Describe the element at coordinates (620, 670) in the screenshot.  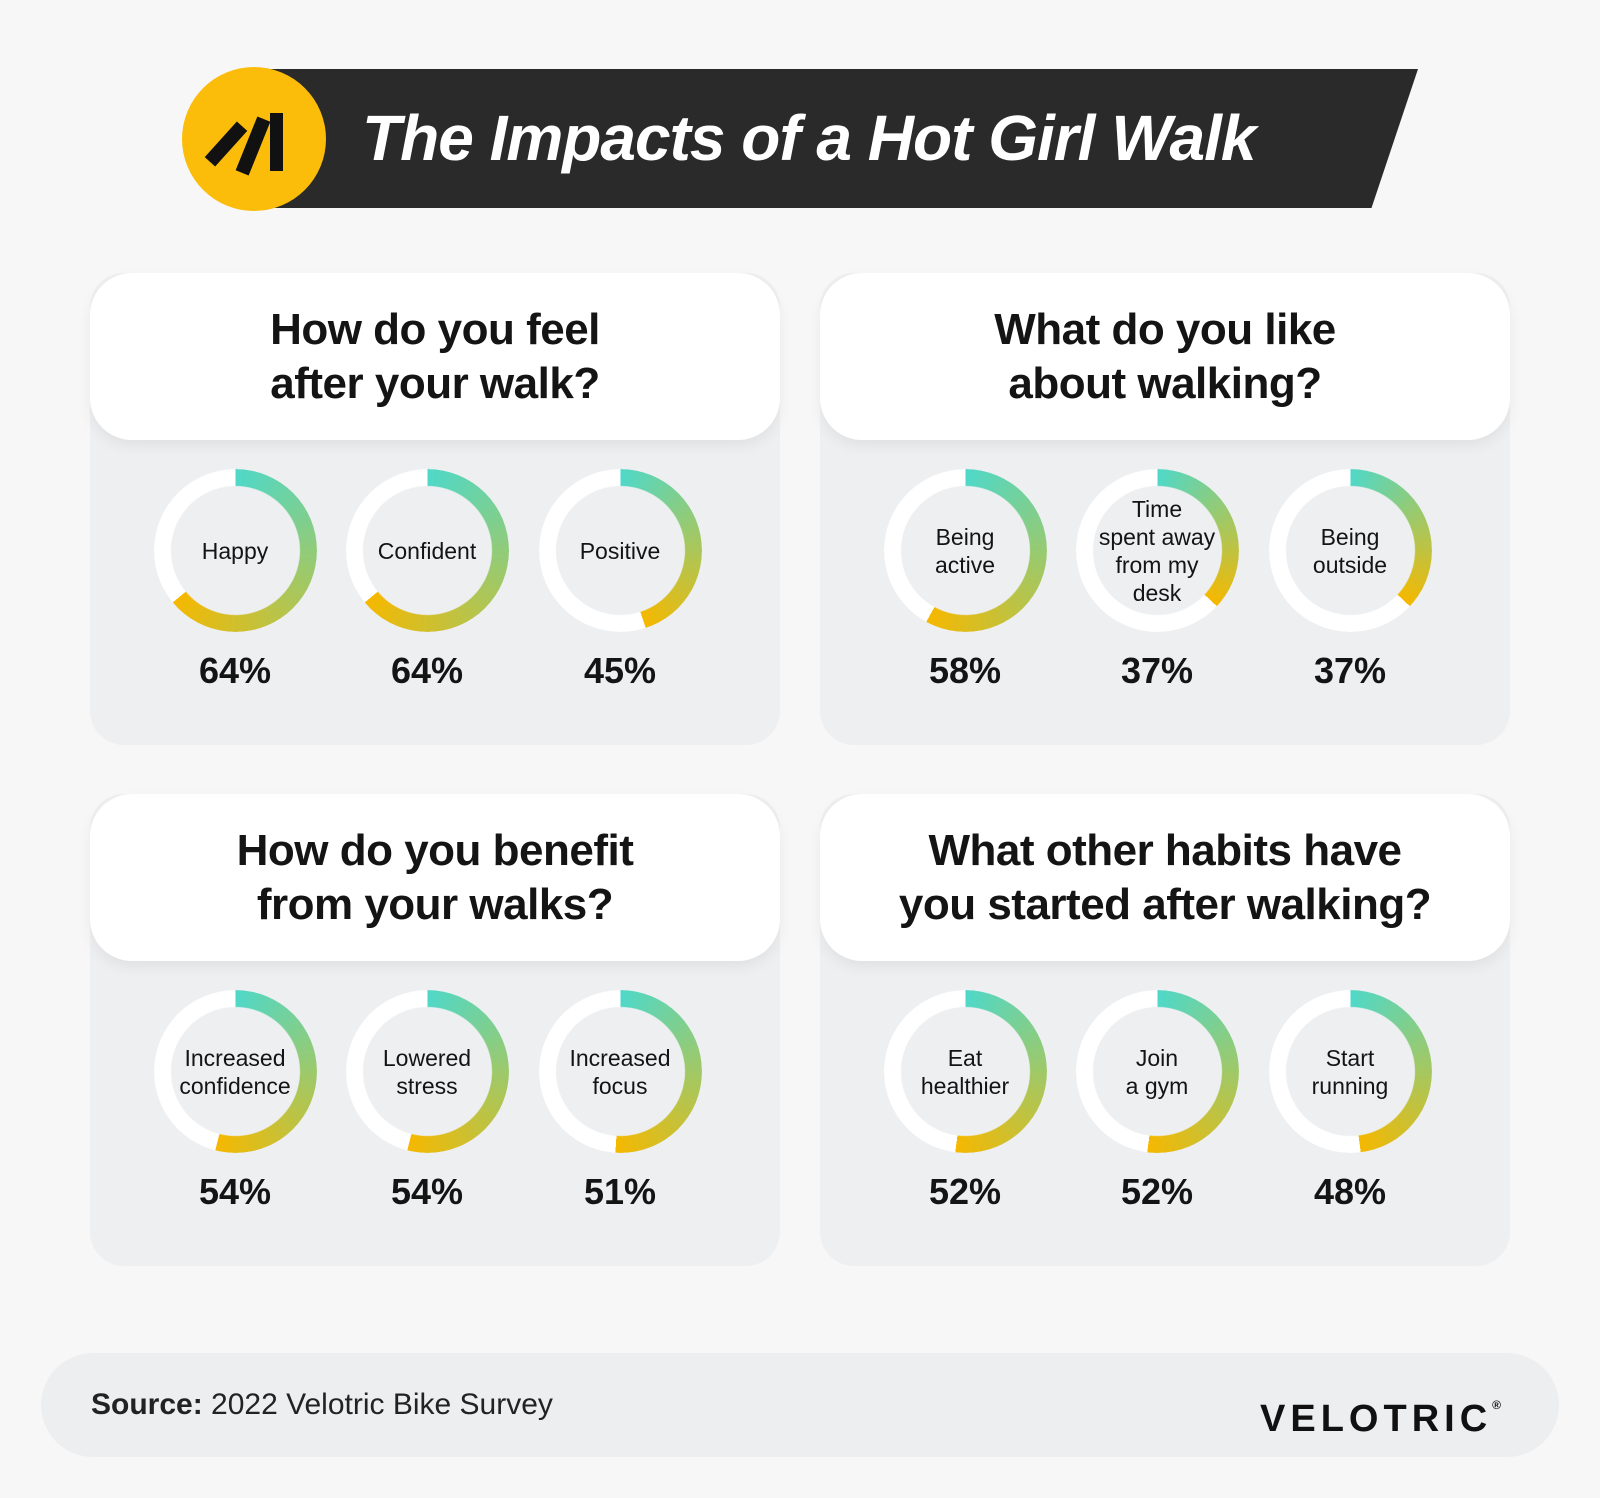
I see `donut-value: 45%` at that location.